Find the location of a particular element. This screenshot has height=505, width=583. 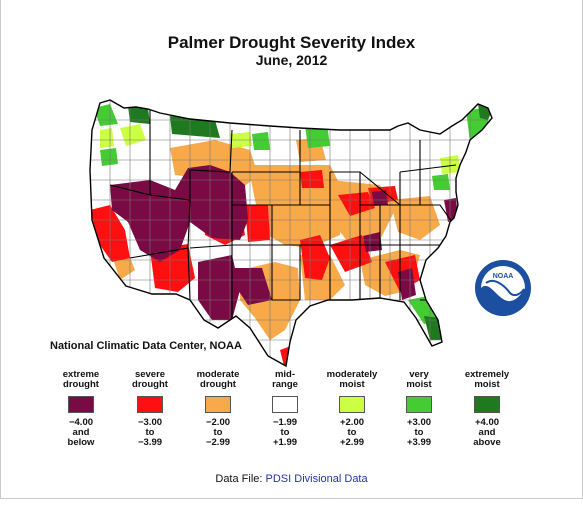

credit-text: National Climatic Data Center, NOAA is located at coordinates (146, 346).